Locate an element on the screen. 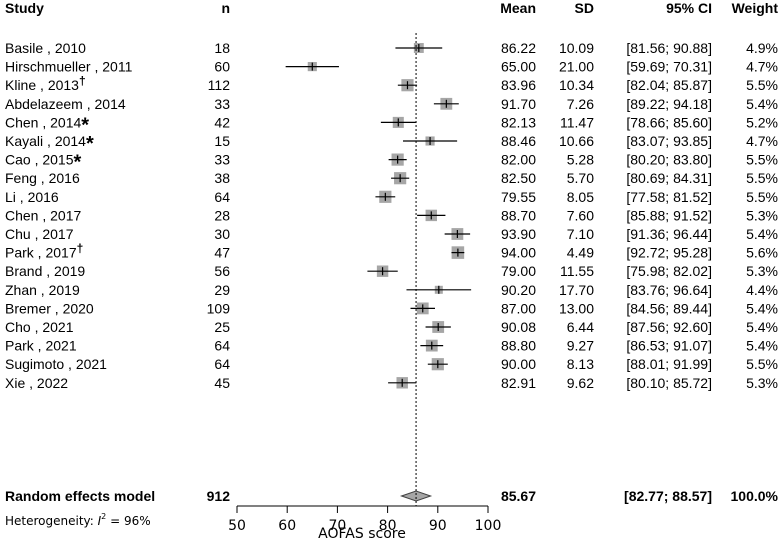  header-weight: Weight is located at coordinates (755, 8).